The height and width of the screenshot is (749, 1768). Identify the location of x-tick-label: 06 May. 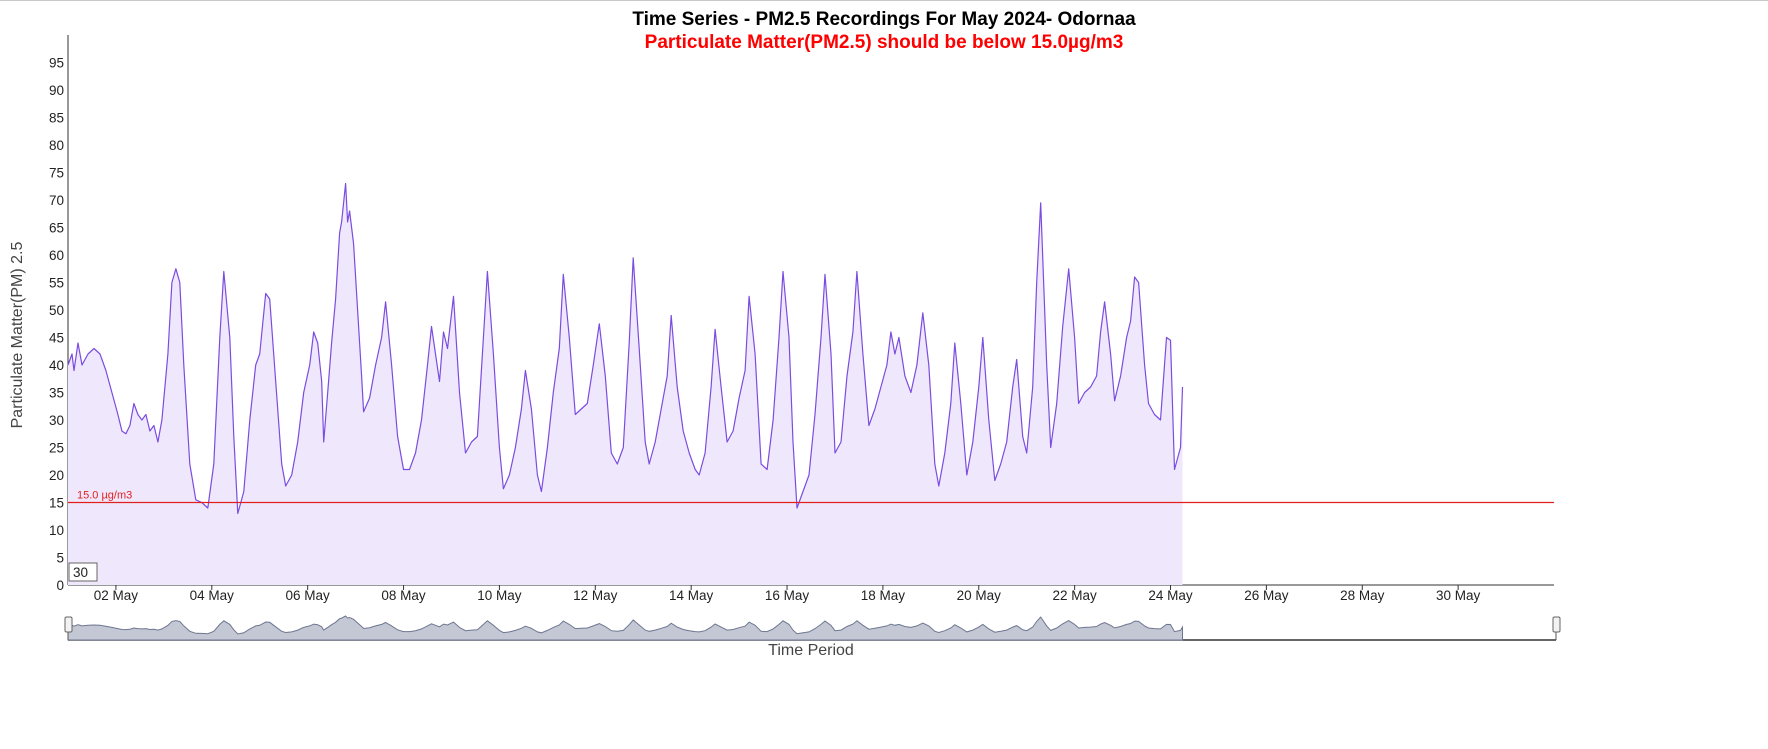
(308, 595).